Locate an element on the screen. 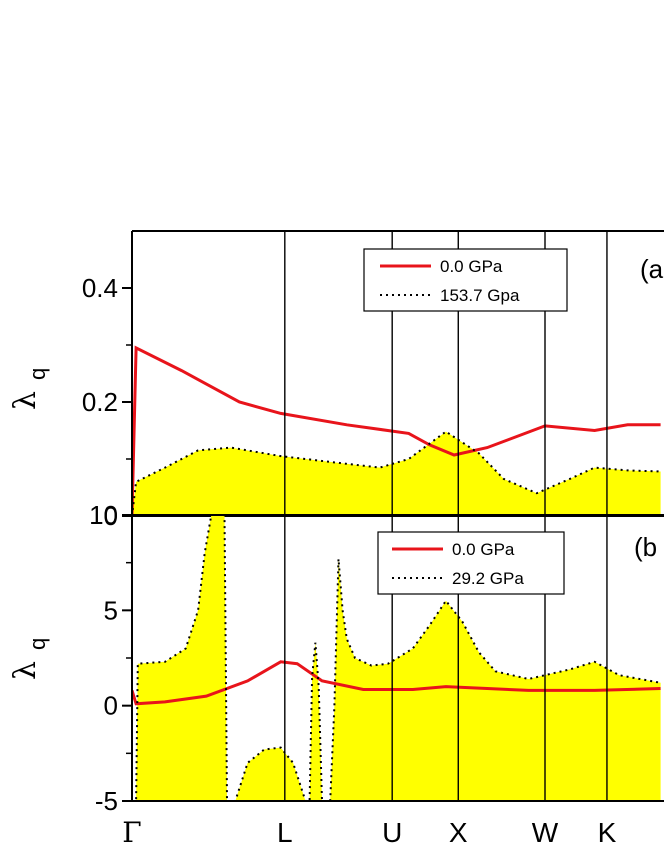 Image resolution: width=664 pixels, height=860 pixels. legend-a-box is located at coordinates (465, 280).